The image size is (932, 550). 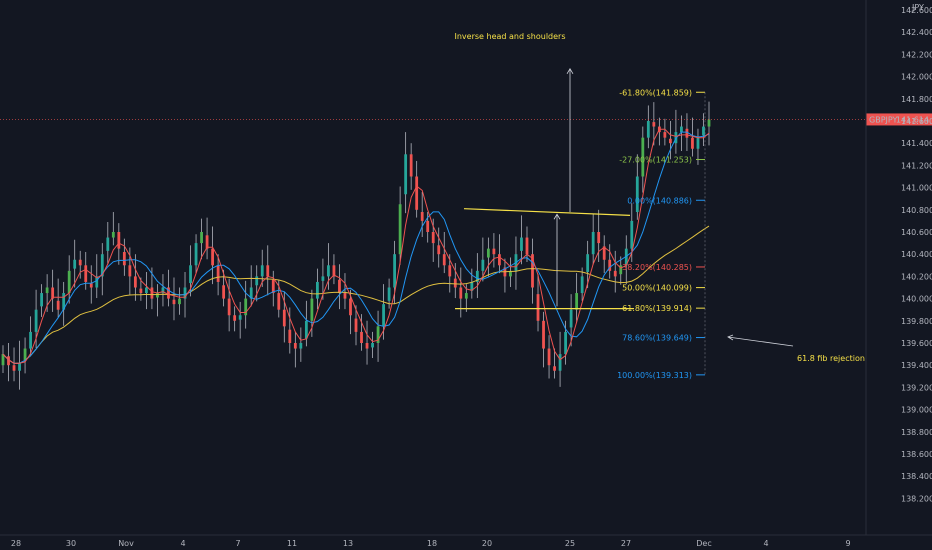 I want to click on fib-note-arrow-head, so click(x=730, y=337).